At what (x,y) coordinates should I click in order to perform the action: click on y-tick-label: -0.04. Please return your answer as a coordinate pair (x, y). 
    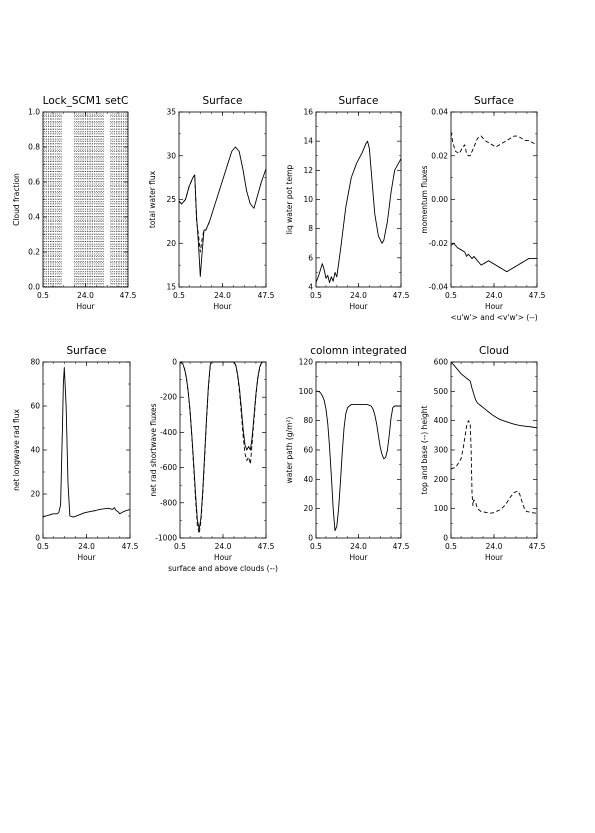
    Looking at the image, I should click on (439, 287).